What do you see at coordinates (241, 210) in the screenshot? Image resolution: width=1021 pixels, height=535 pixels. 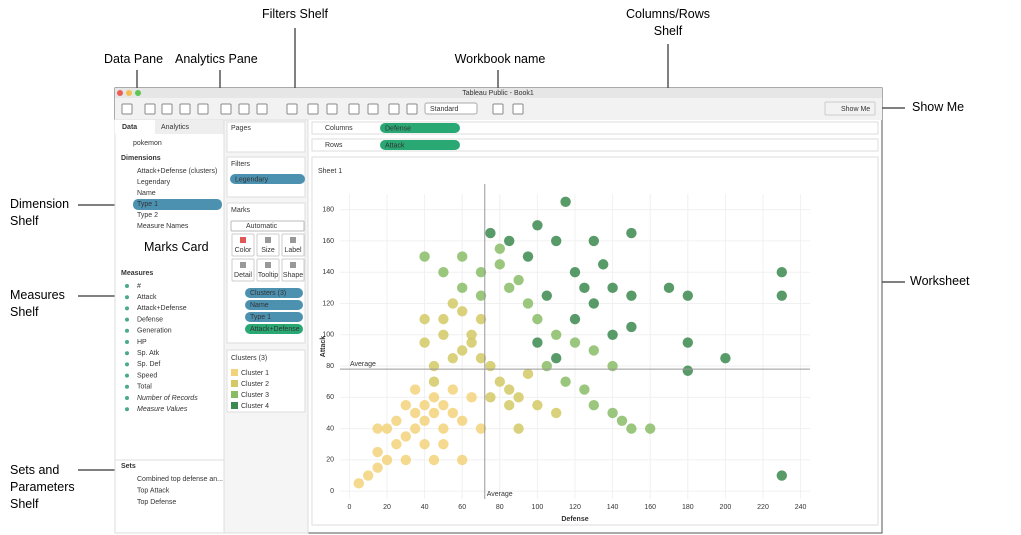 I see `card-title: Marks` at bounding box center [241, 210].